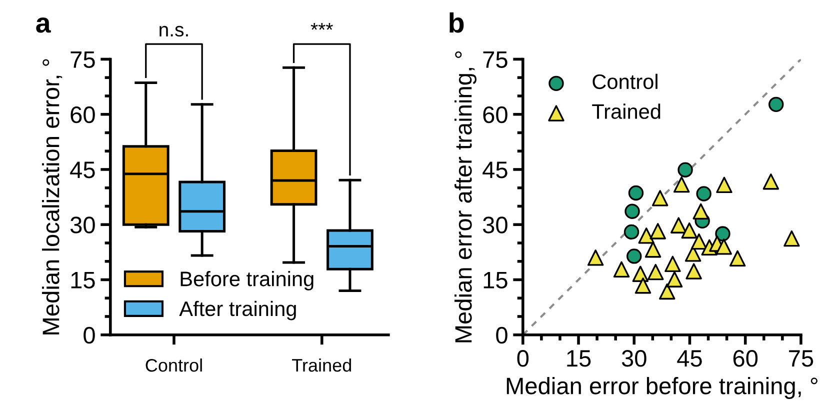 The height and width of the screenshot is (417, 830). Describe the element at coordinates (174, 31) in the screenshot. I see `text: n.s.` at that location.